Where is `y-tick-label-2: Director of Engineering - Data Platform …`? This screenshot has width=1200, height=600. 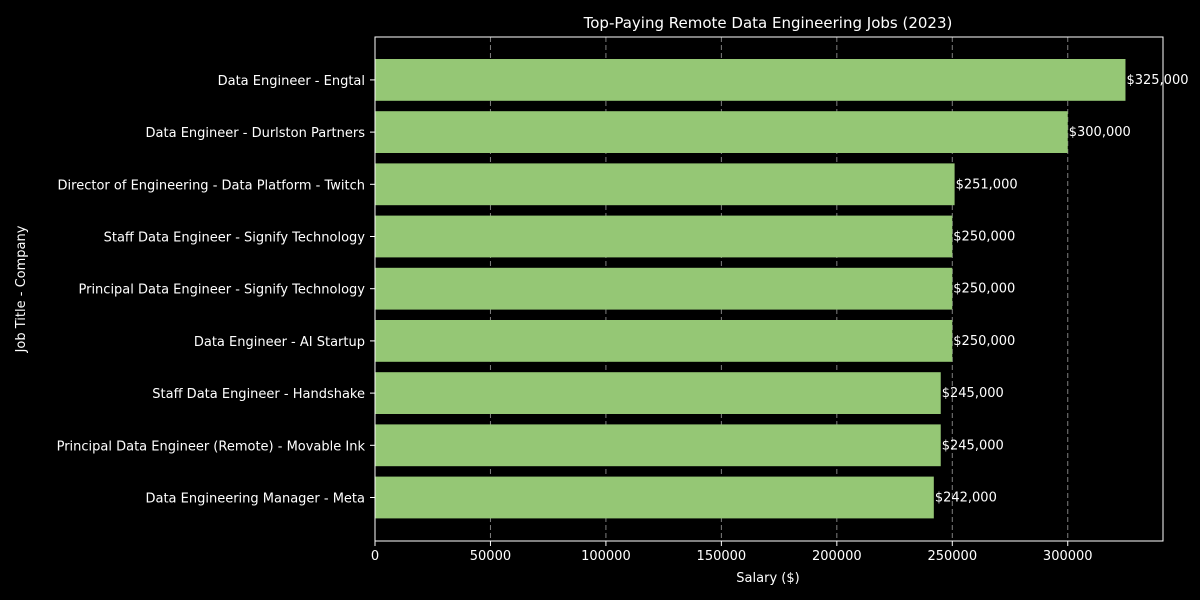 y-tick-label-2: Director of Engineering - Data Platform … is located at coordinates (211, 185).